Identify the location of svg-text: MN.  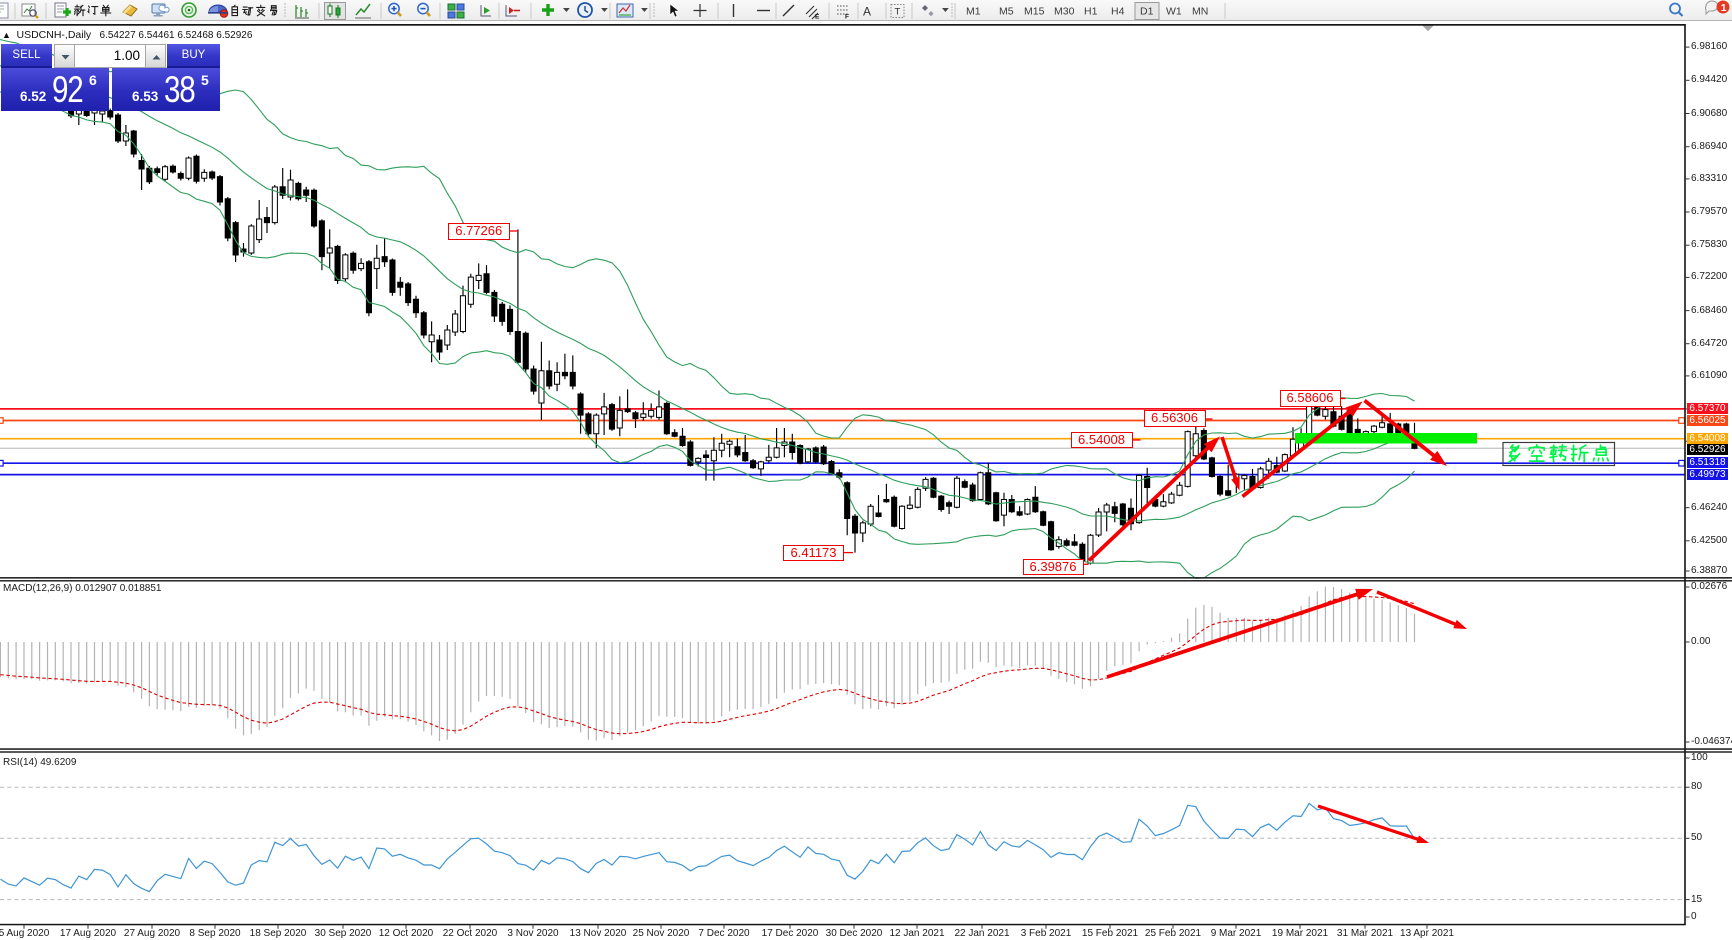
(1200, 12).